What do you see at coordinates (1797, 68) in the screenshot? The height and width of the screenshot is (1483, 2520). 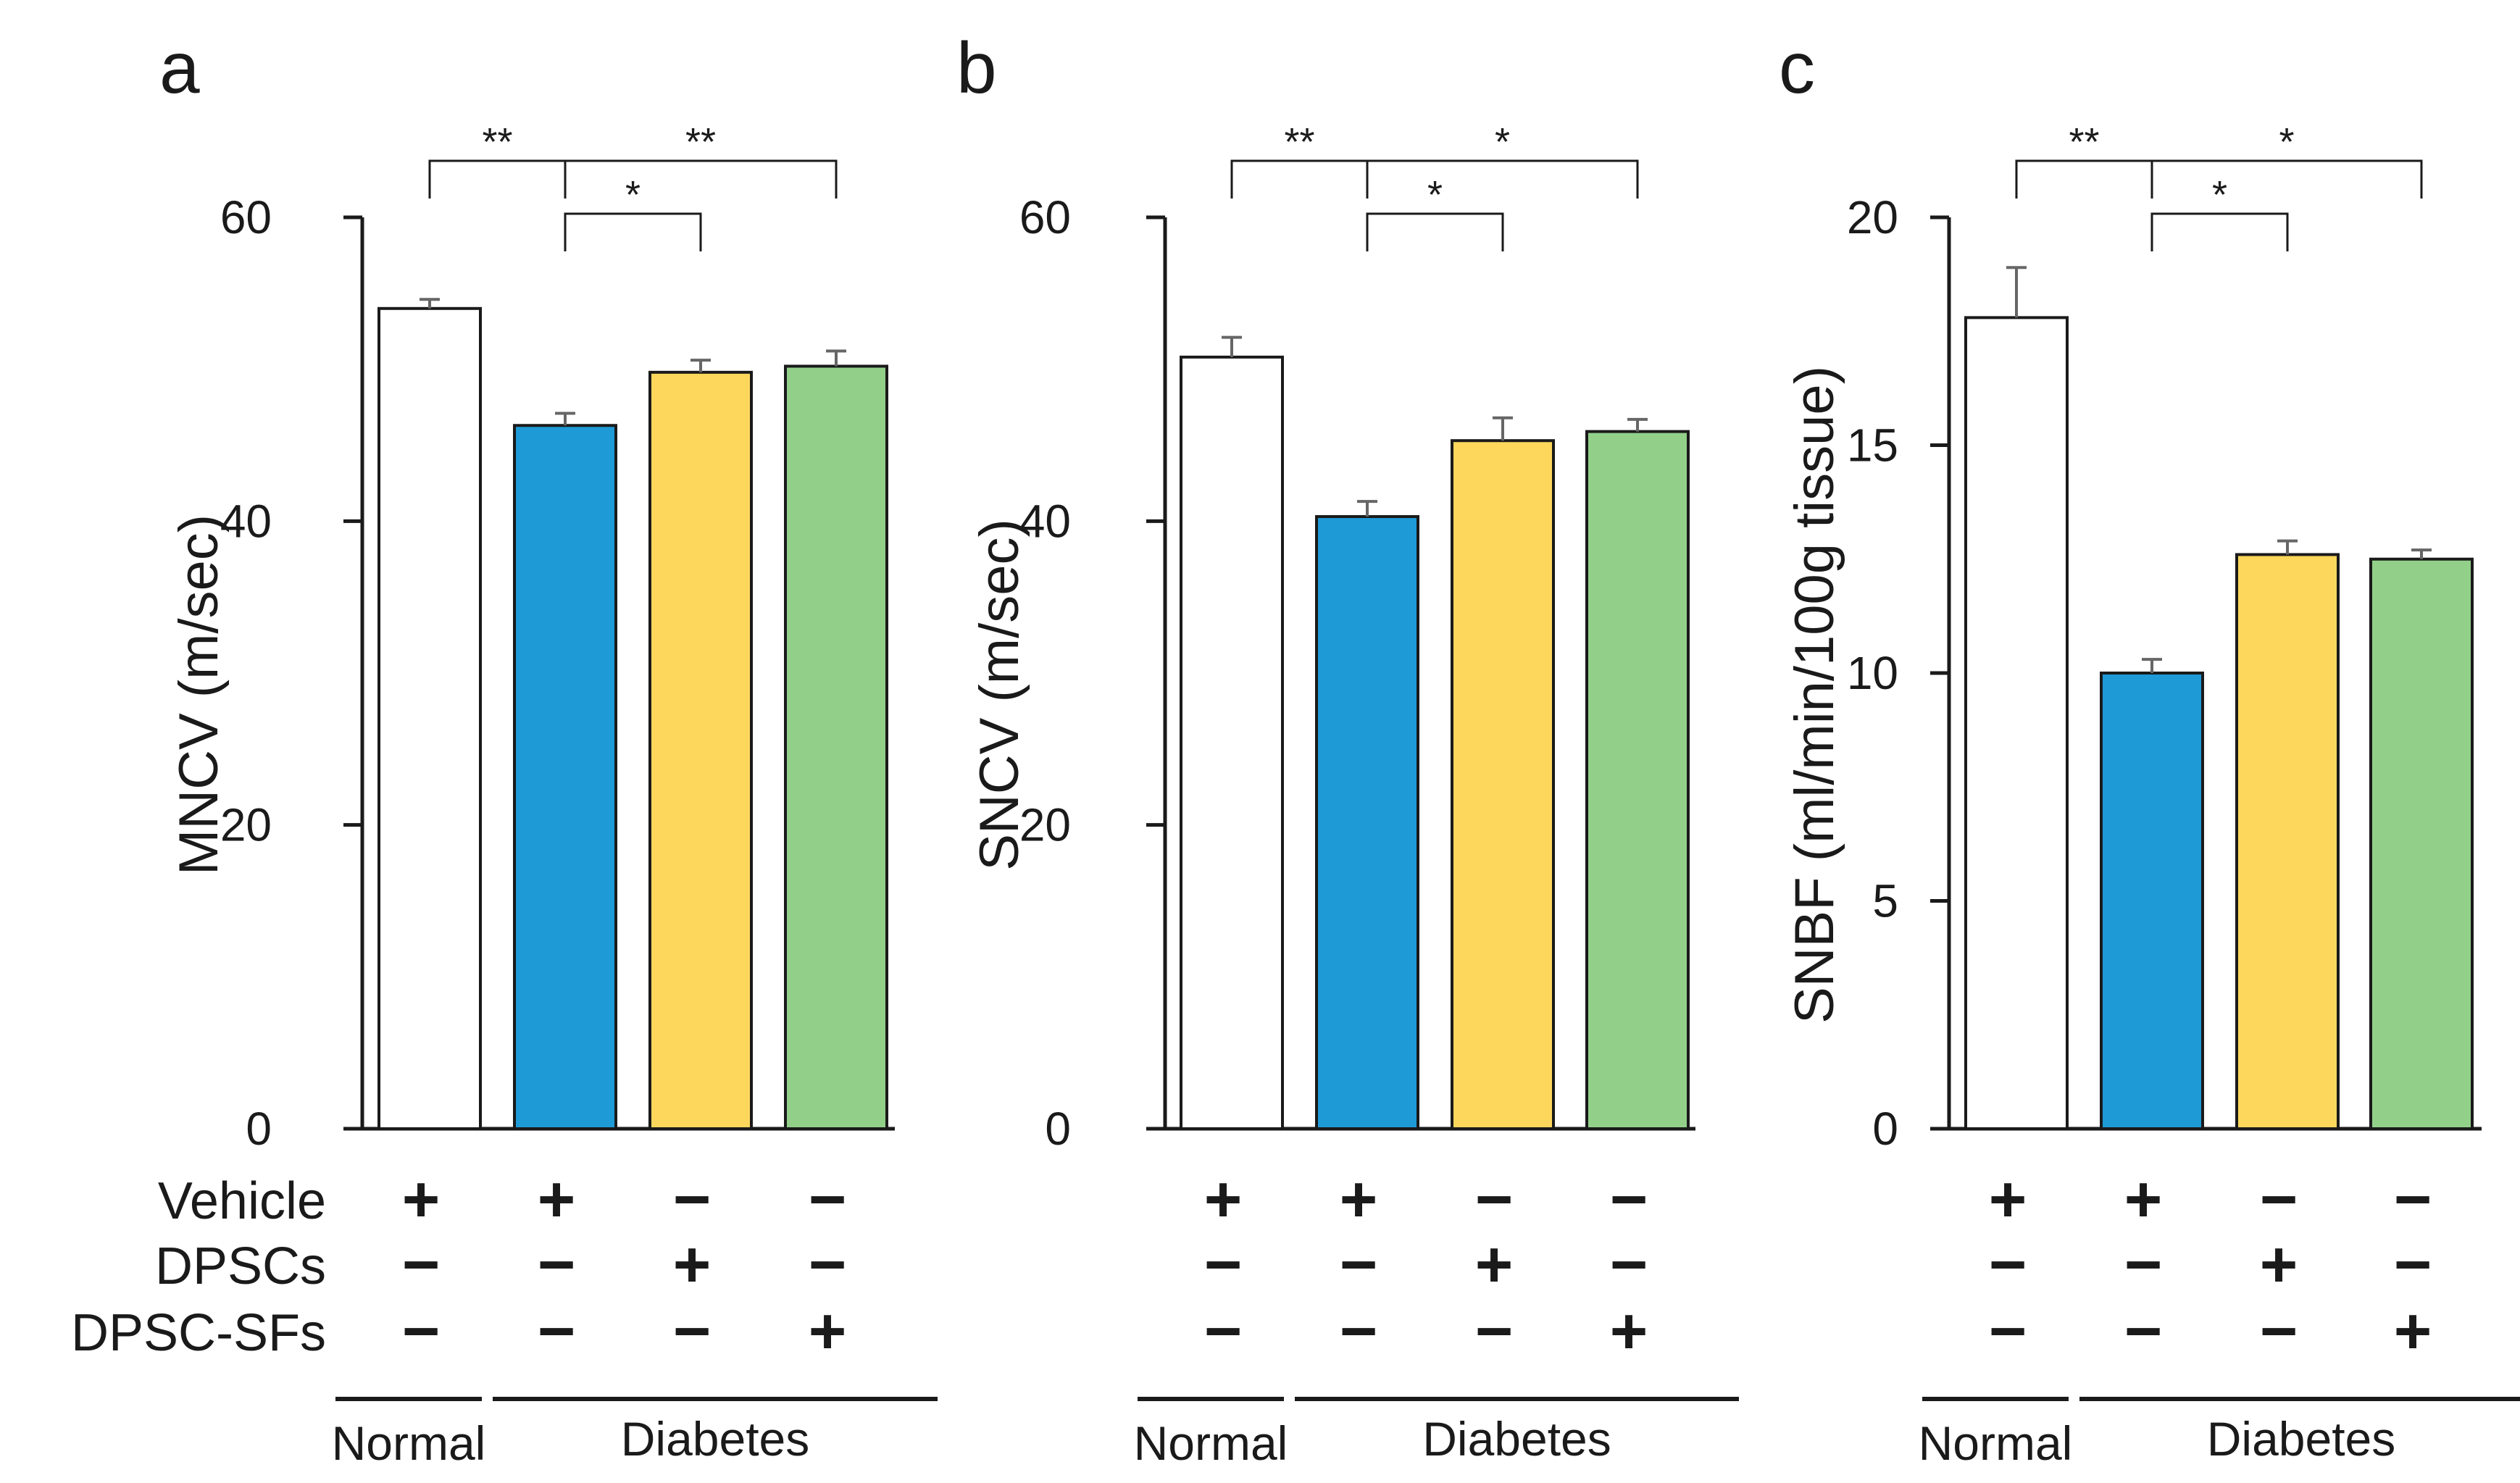 I see `panel-letter: c` at bounding box center [1797, 68].